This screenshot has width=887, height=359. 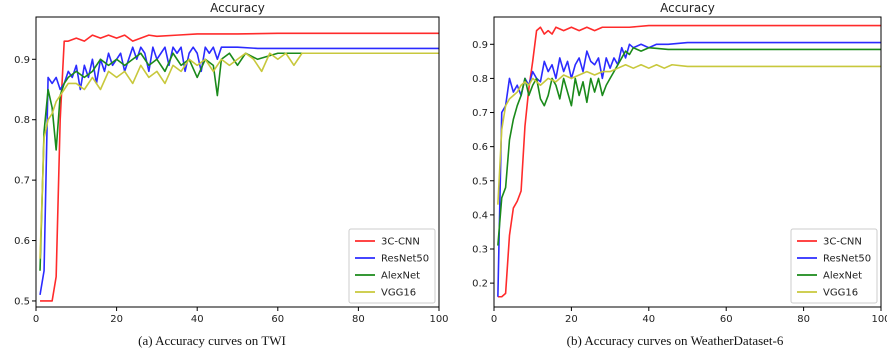 I want to click on y-tick-label: 0.3, so click(x=480, y=250).